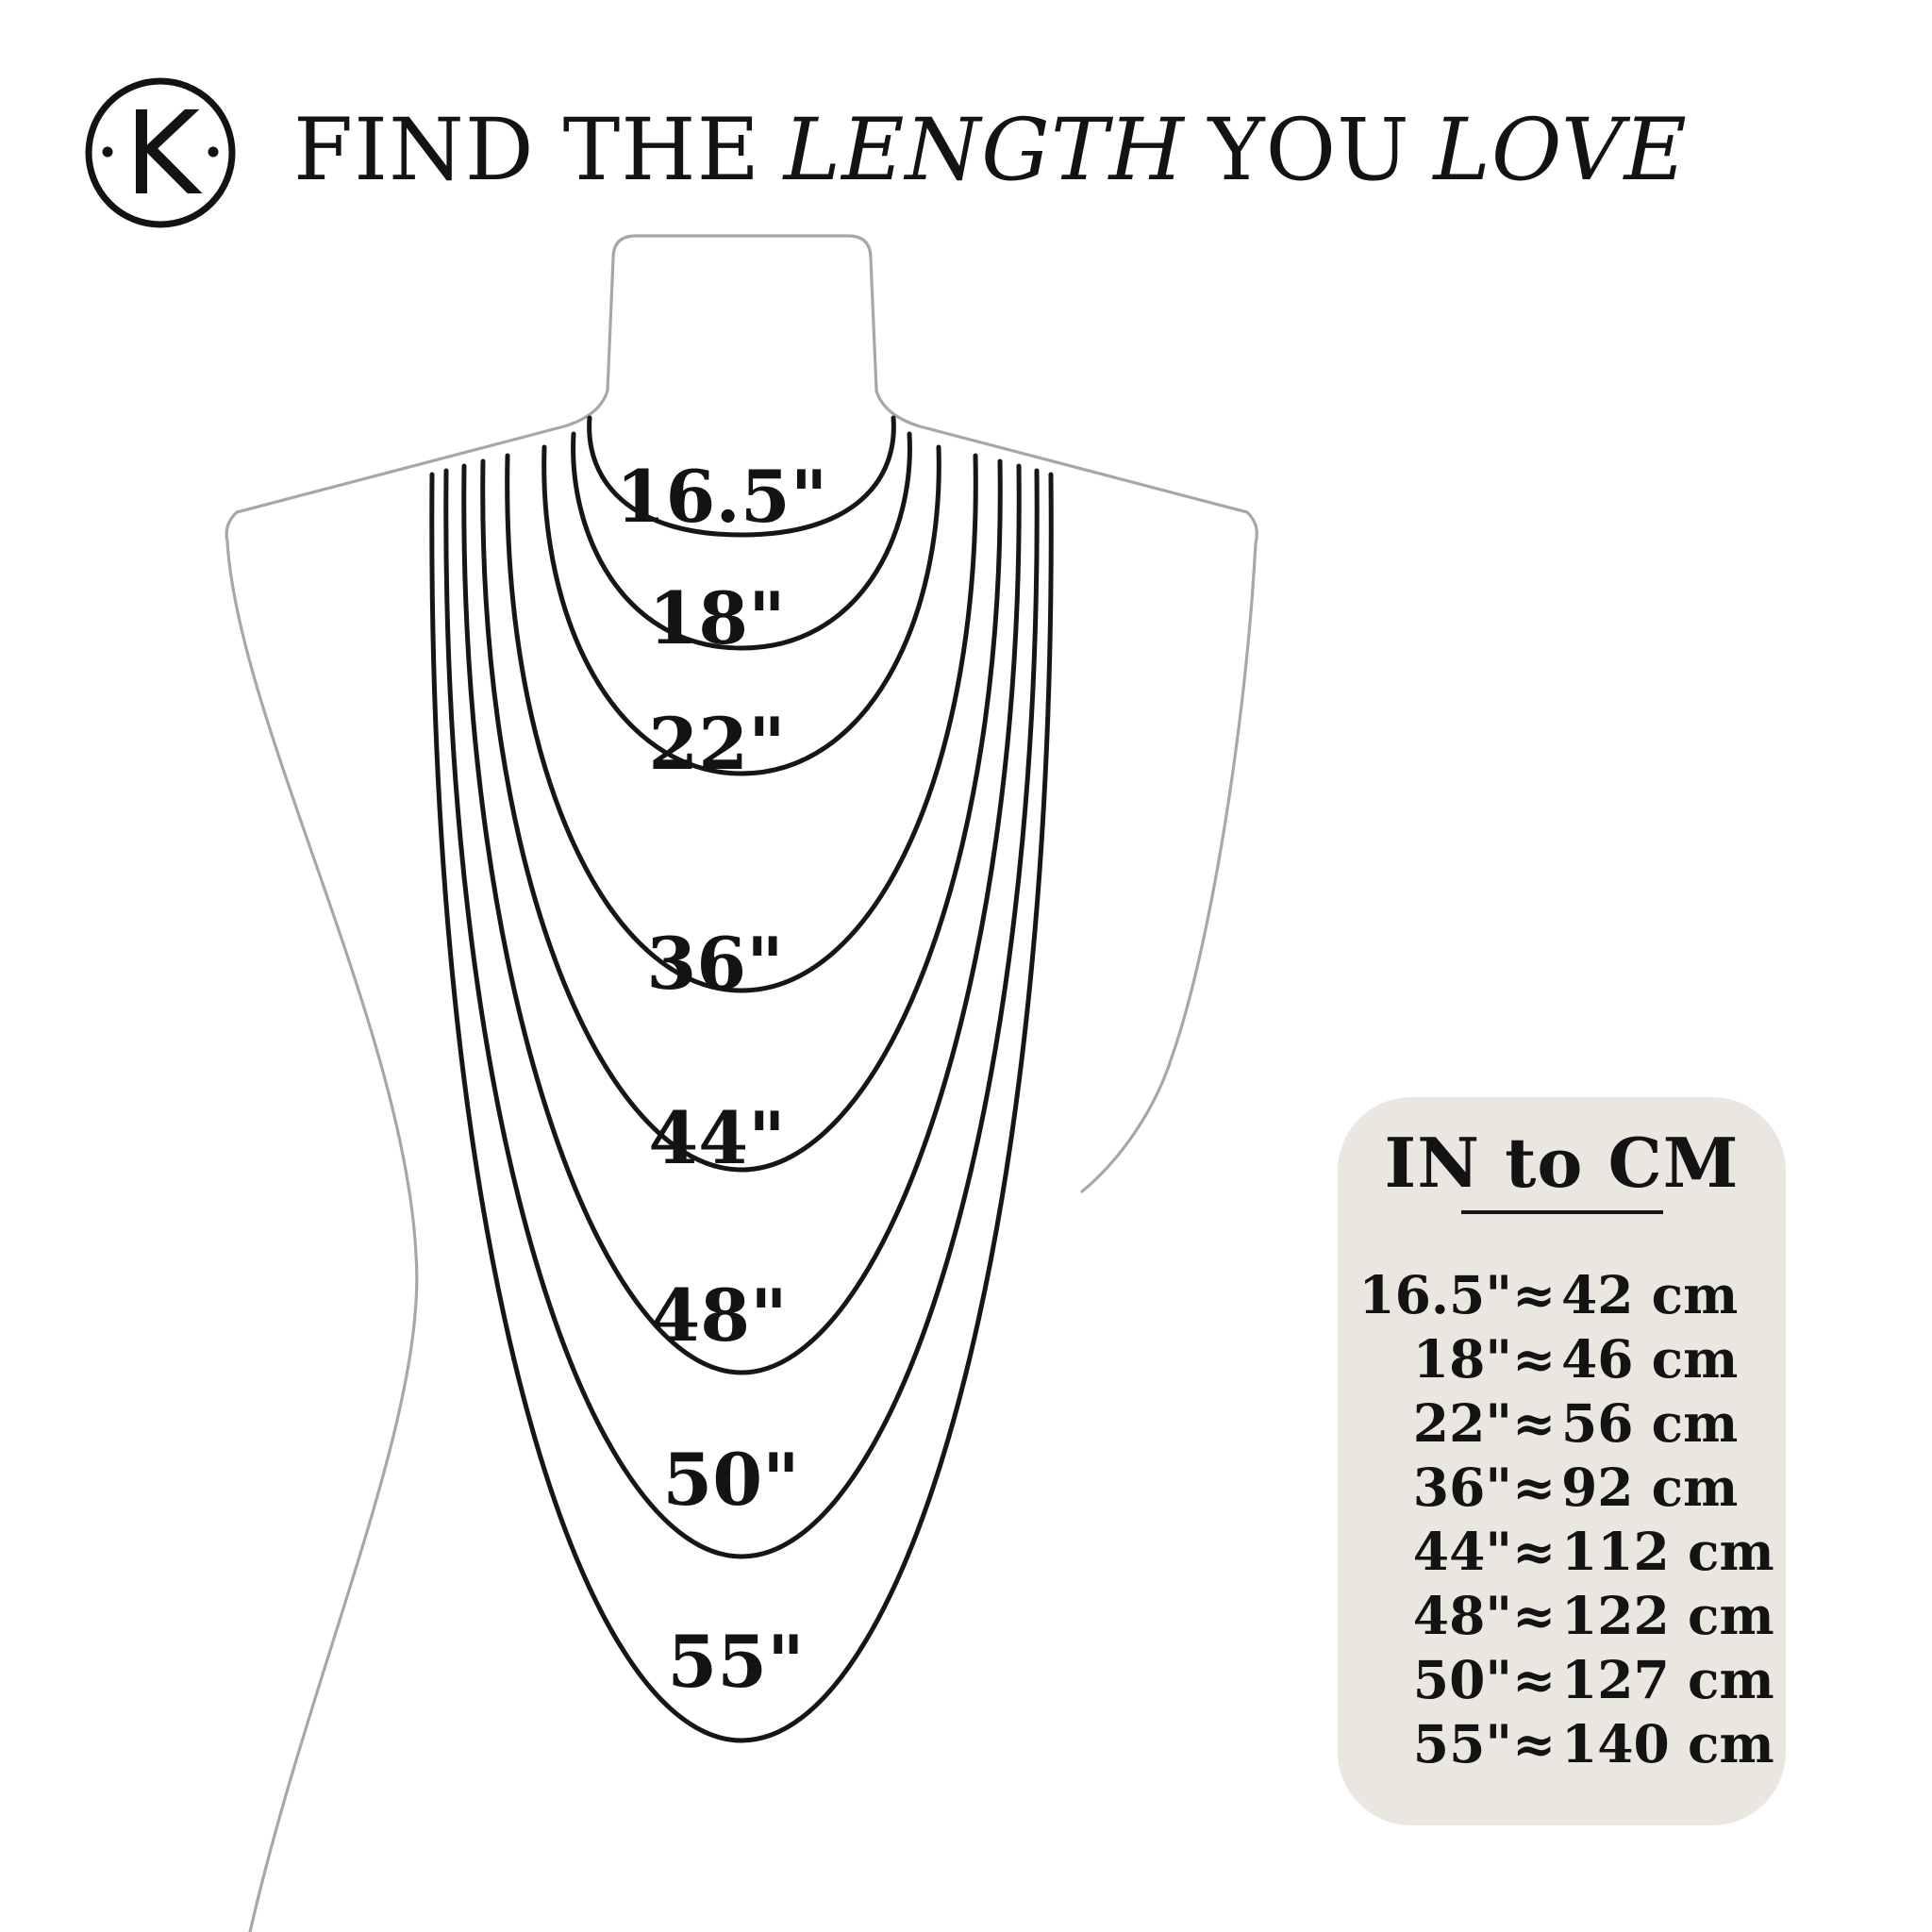 This screenshot has height=1932, width=1932. What do you see at coordinates (1462, 1487) in the screenshot?
I see `inches-value: 36"` at bounding box center [1462, 1487].